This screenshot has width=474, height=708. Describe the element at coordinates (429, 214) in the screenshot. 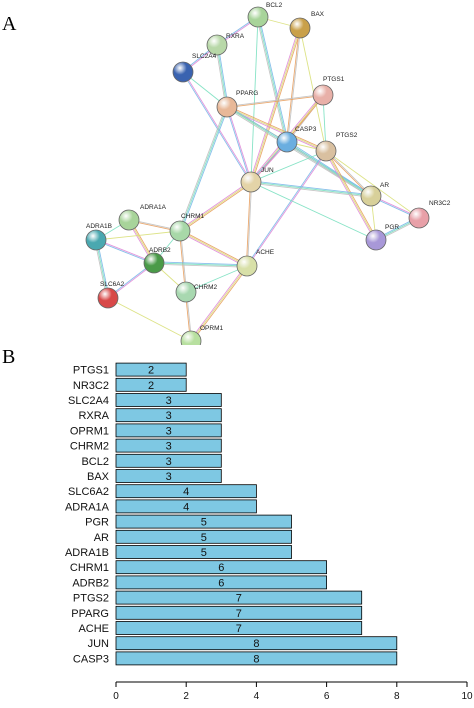

I see `network-node-nr3c2: NR3C2` at that location.